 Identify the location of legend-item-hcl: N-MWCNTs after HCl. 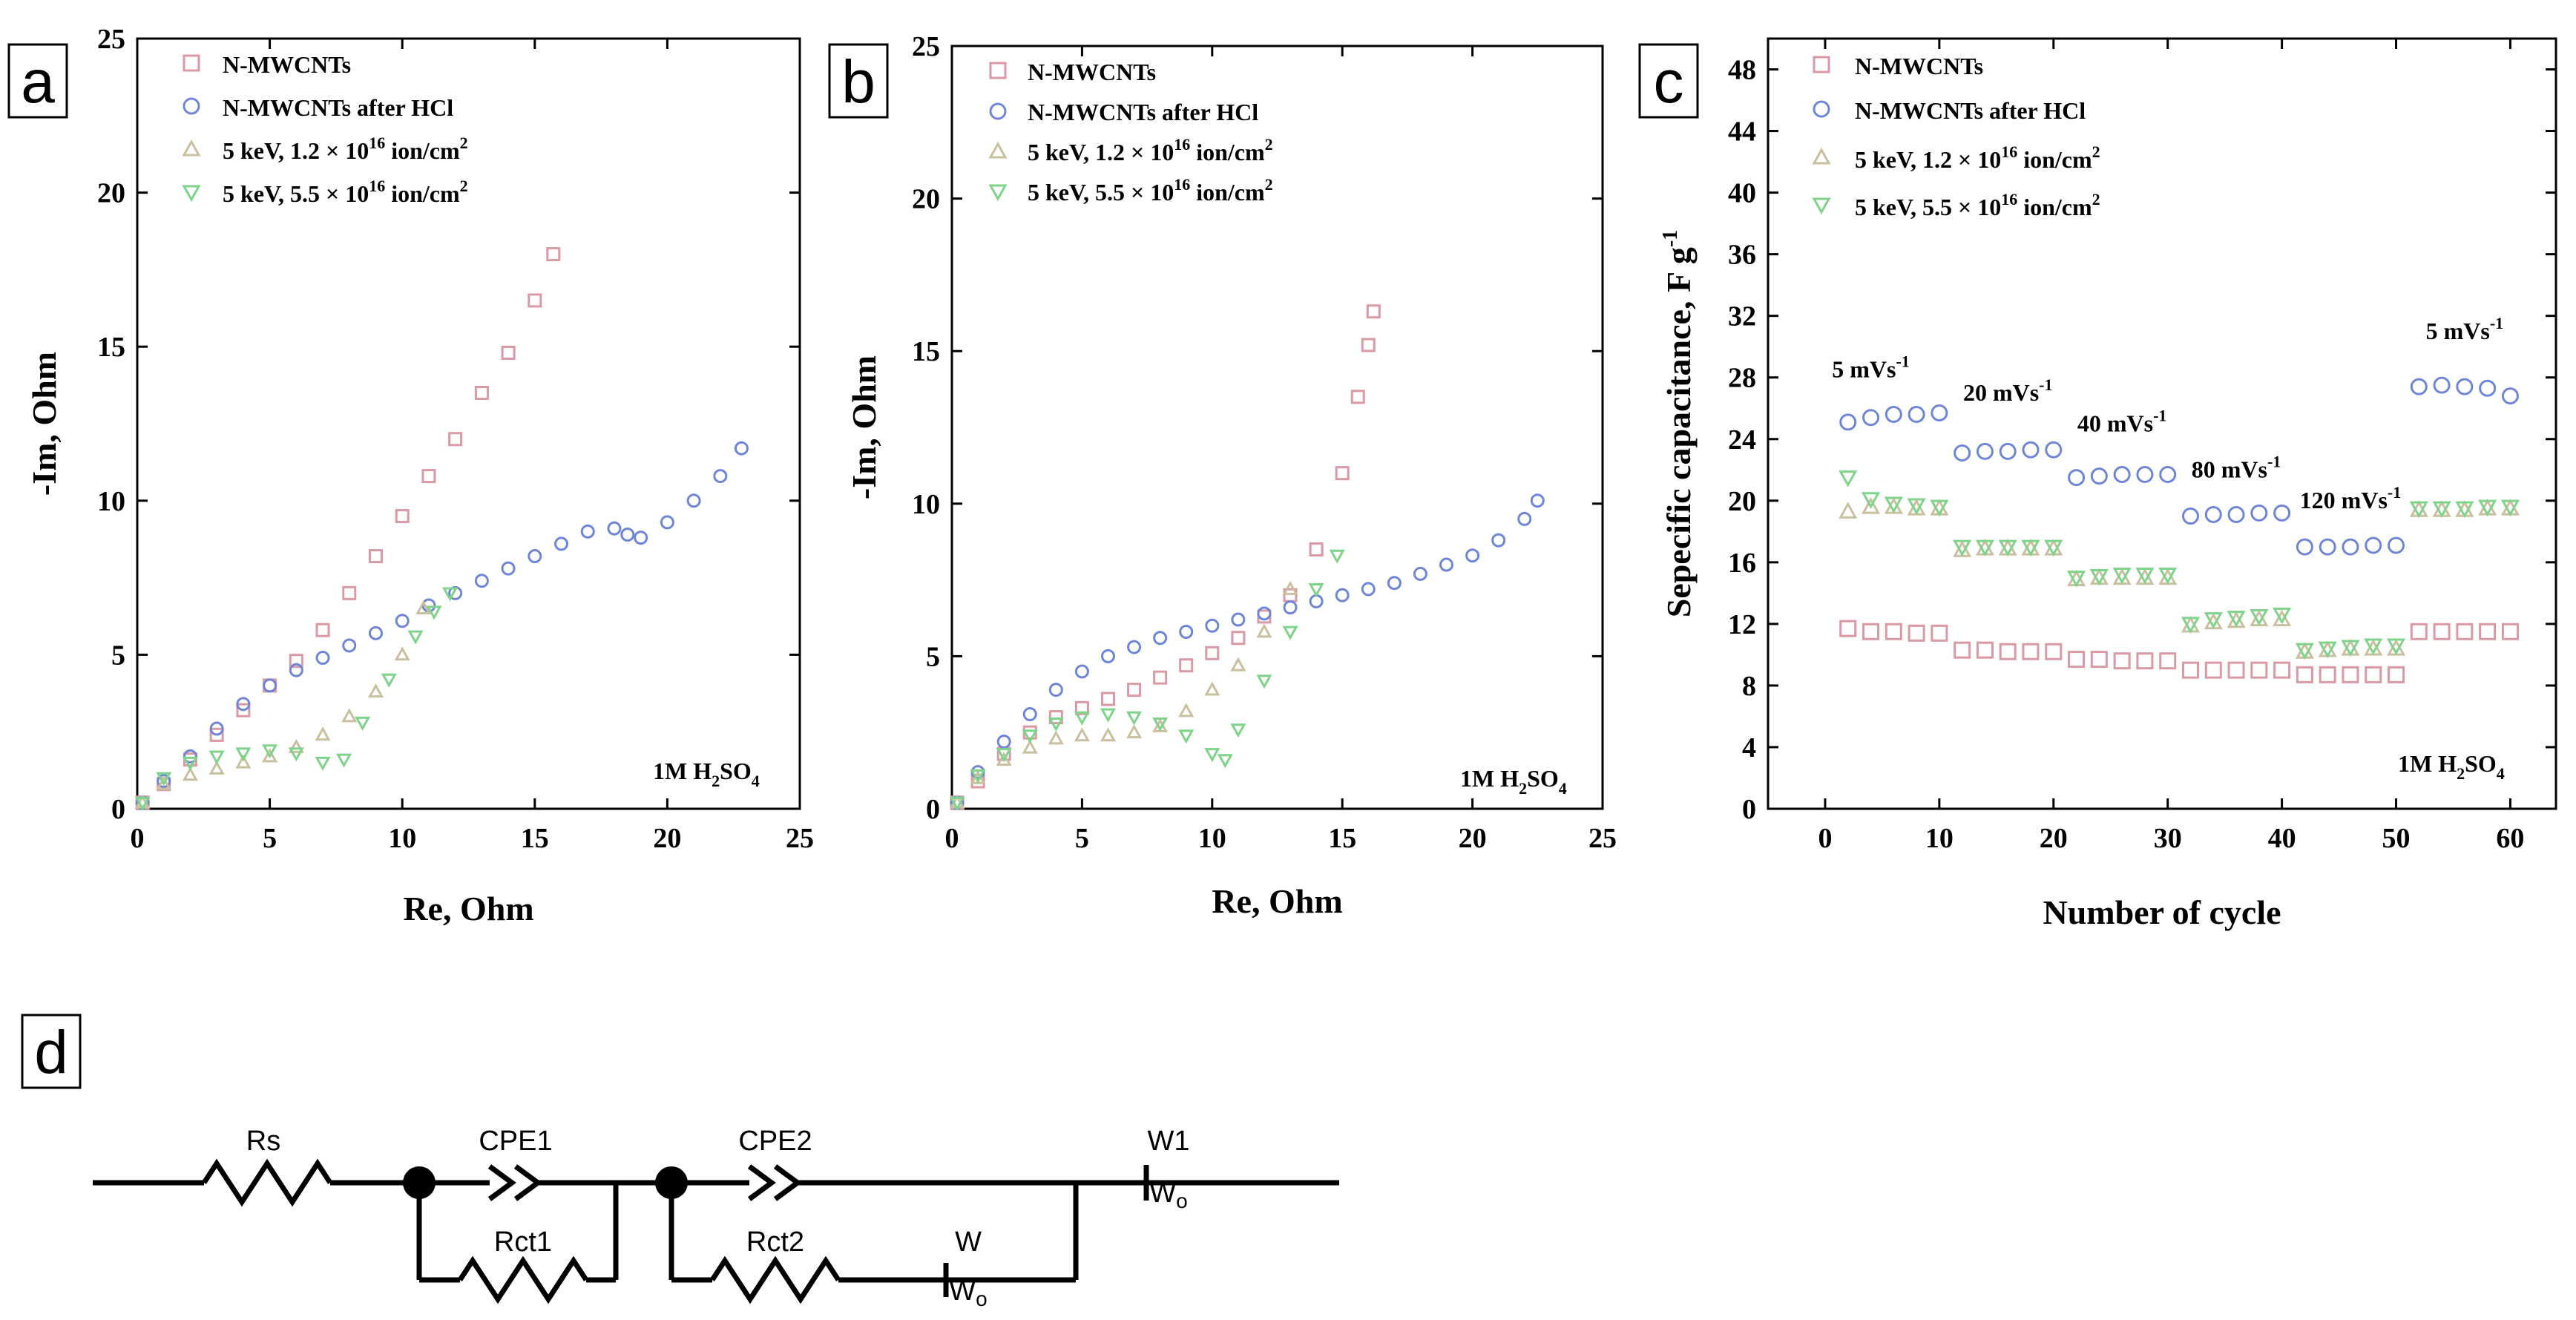
(338, 107).